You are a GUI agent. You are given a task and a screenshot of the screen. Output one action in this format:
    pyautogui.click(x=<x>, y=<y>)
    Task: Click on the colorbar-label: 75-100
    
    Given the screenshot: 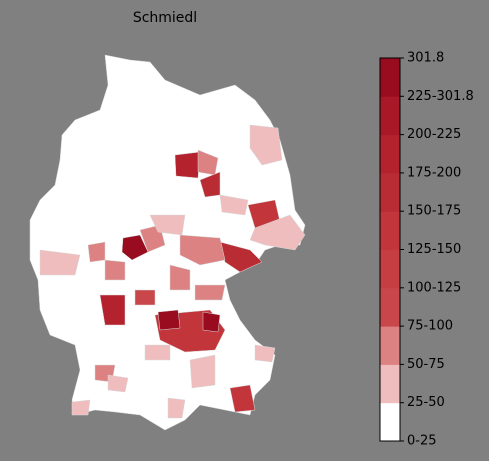 What is the action you would take?
    pyautogui.click(x=430, y=326)
    